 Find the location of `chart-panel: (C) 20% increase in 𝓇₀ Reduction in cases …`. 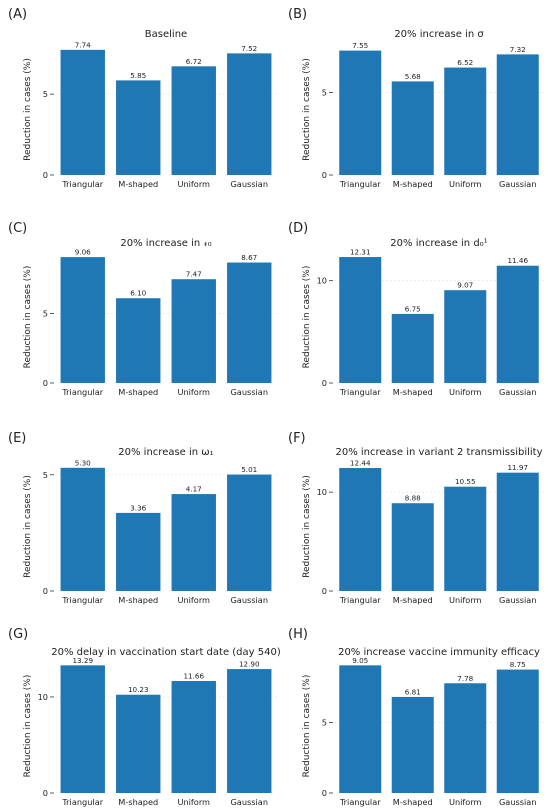

chart-panel: (C) 20% increase in 𝓇₀ Reduction in cases … is located at coordinates (142, 309).